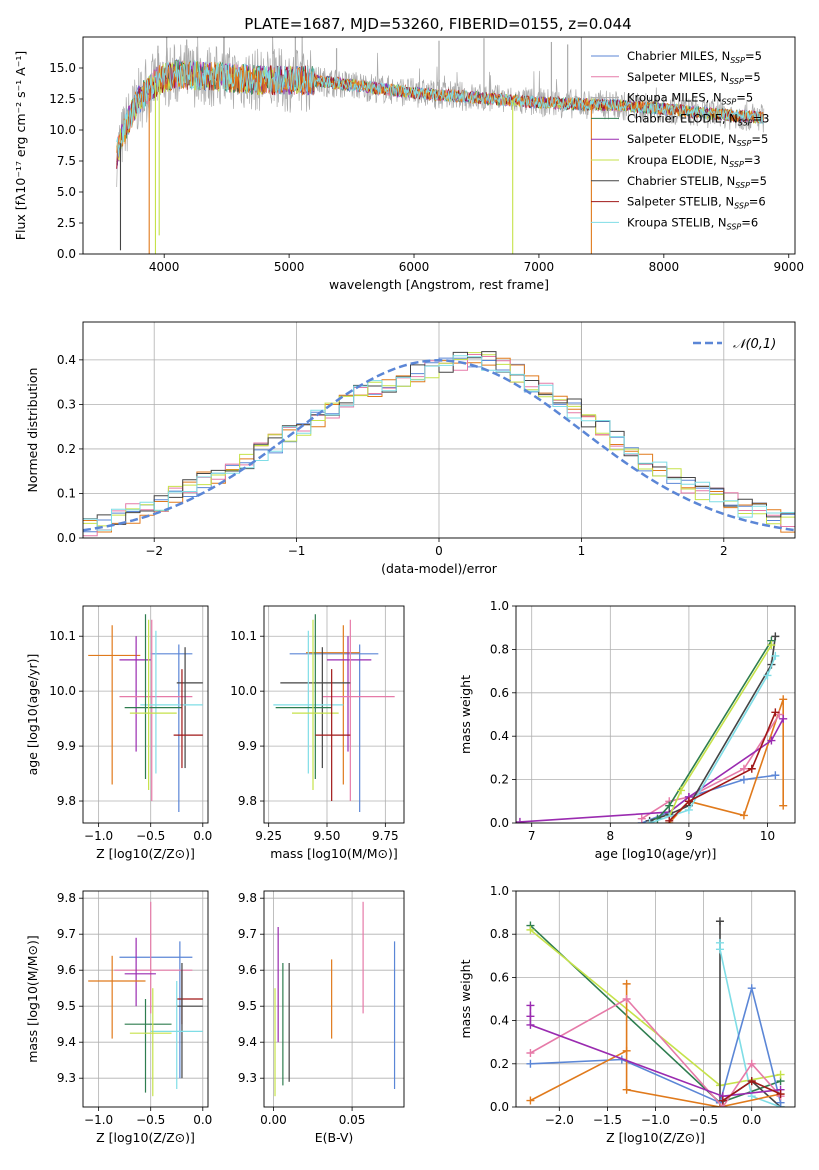  Describe the element at coordinates (327, 836) in the screenshot. I see `x-tick-label: 9.50` at that location.